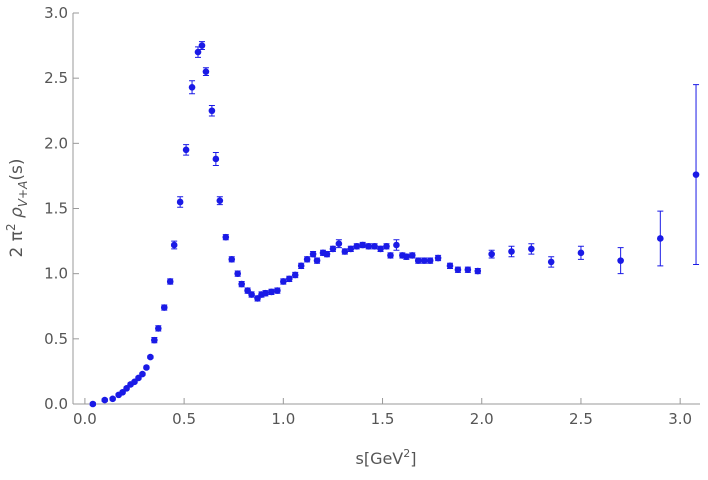 The image size is (708, 480). Describe the element at coordinates (56, 339) in the screenshot. I see `y-tick-label: 0.5` at that location.